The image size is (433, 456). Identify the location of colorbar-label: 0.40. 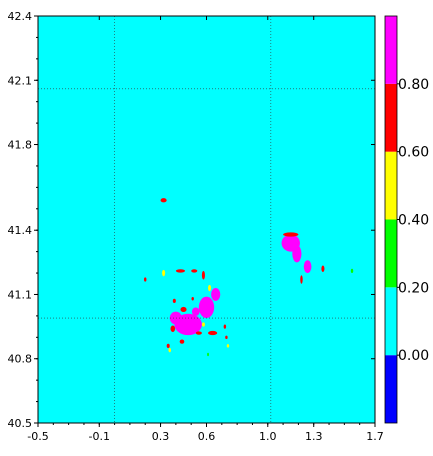
(413, 221).